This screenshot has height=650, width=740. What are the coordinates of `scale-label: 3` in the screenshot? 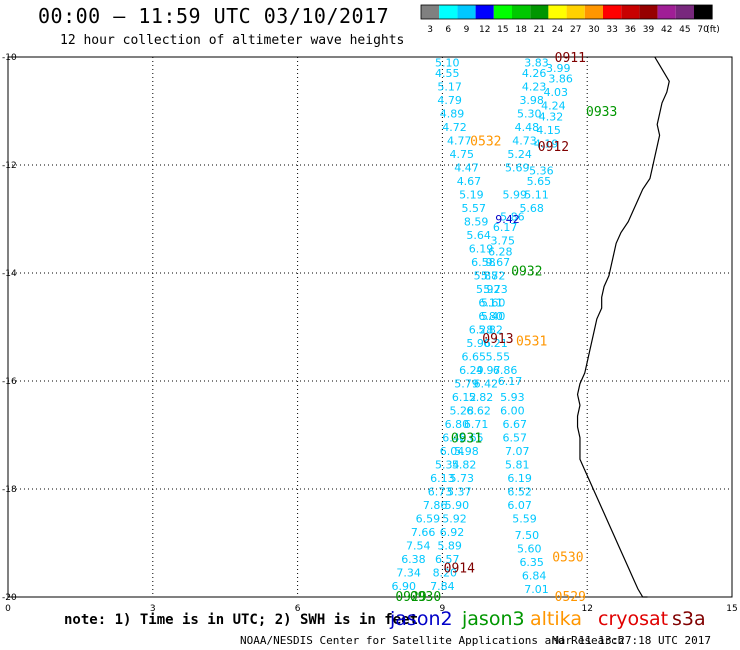 It's located at (430, 30).